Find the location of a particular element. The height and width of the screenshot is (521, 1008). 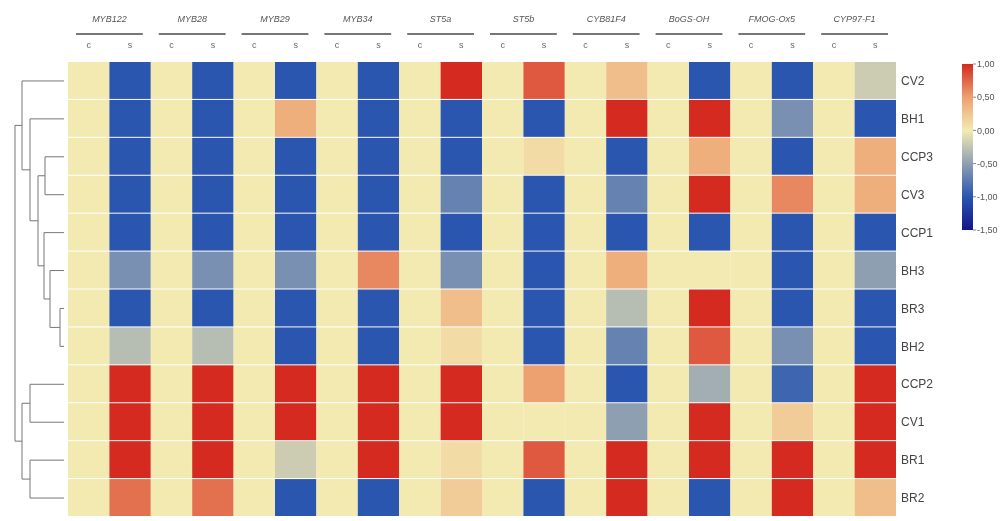

color-bar-label: 0,50 is located at coordinates (986, 97).